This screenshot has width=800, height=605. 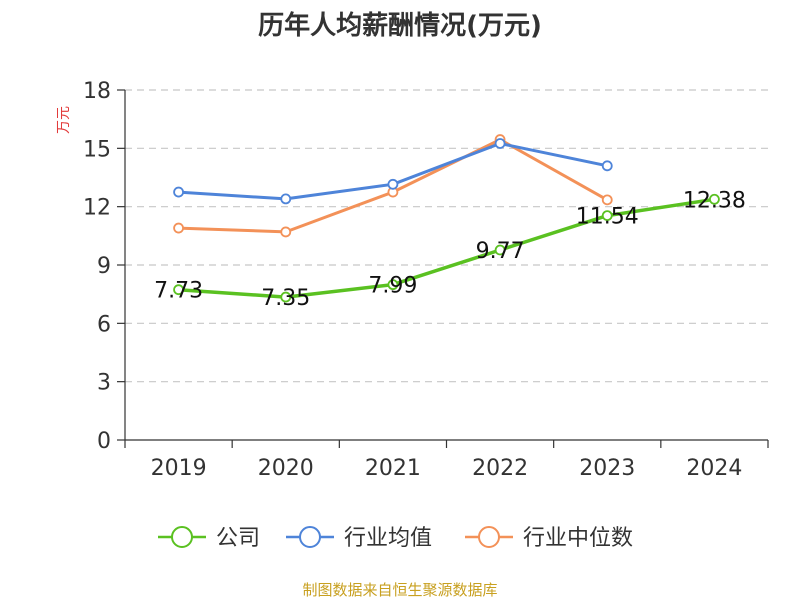 I want to click on data-label: 12.38, so click(x=714, y=200).